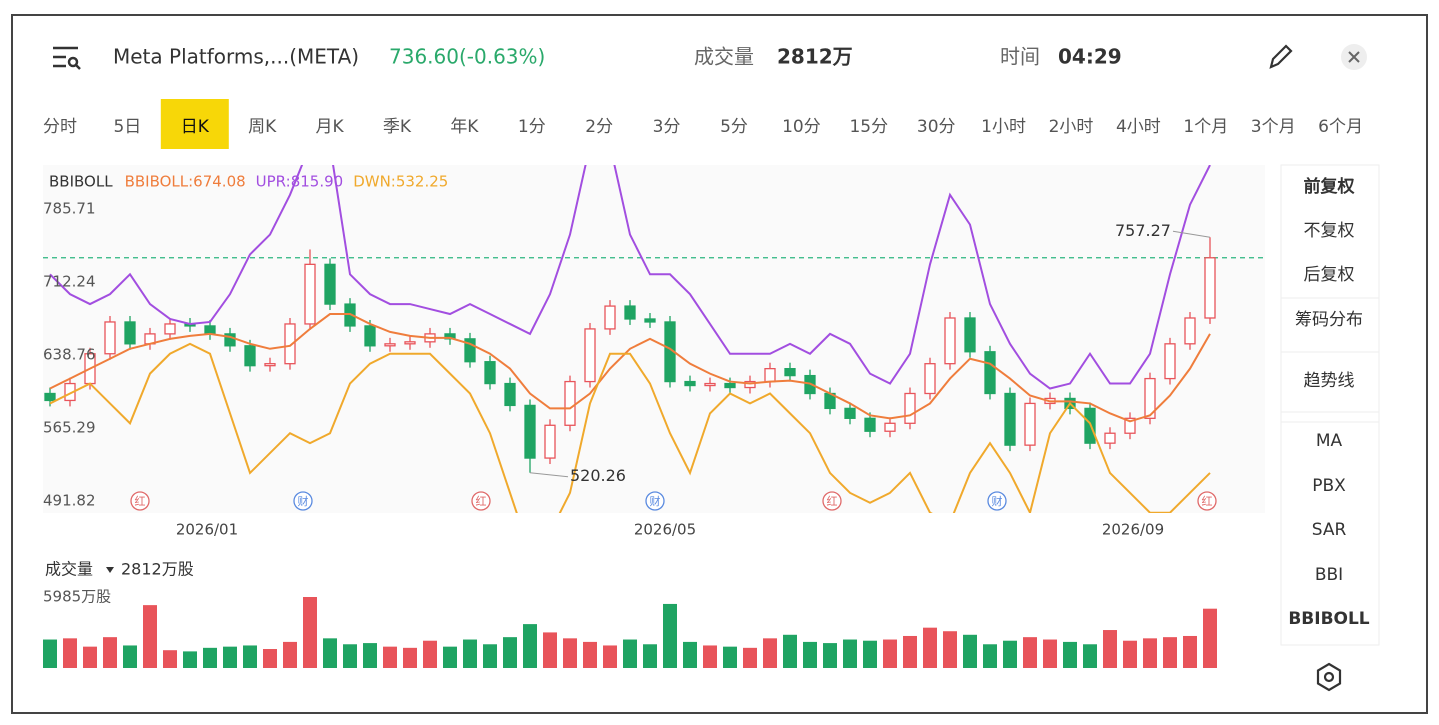 The width and height of the screenshot is (1439, 725). Describe the element at coordinates (801, 127) in the screenshot. I see `tab: 10分` at that location.